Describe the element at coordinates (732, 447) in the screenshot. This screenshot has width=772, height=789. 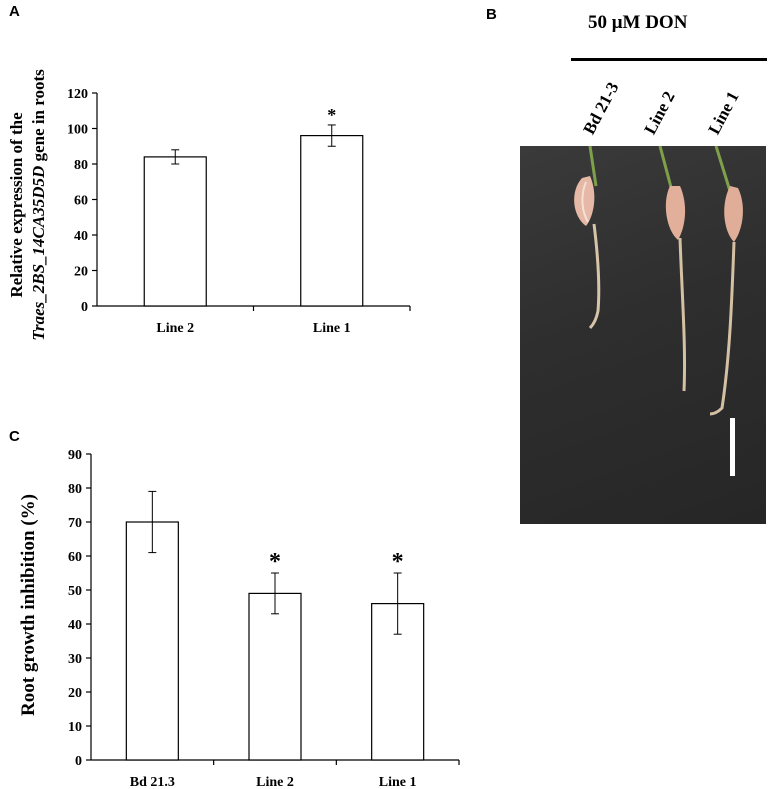
I see `scale-bar` at that location.